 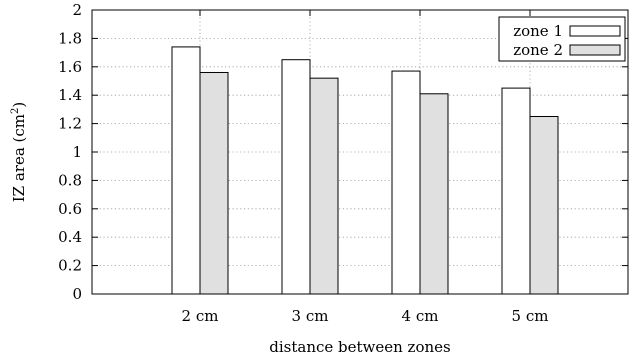 I want to click on x-tick-label: 2 cm, so click(x=200, y=316).